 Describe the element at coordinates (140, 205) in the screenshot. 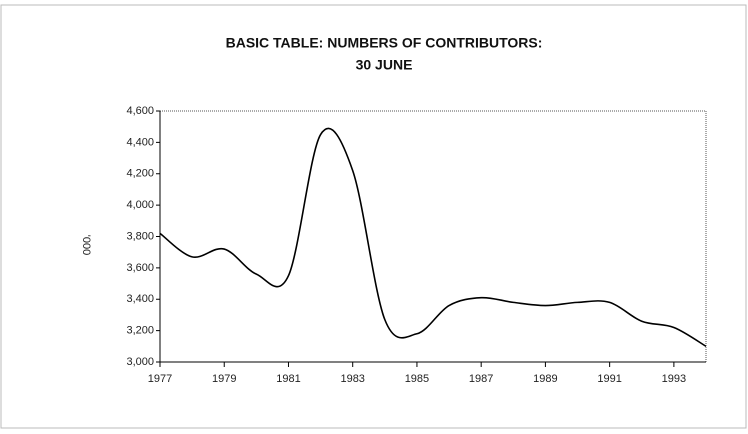

I see `y-tick-label: 4,000` at that location.